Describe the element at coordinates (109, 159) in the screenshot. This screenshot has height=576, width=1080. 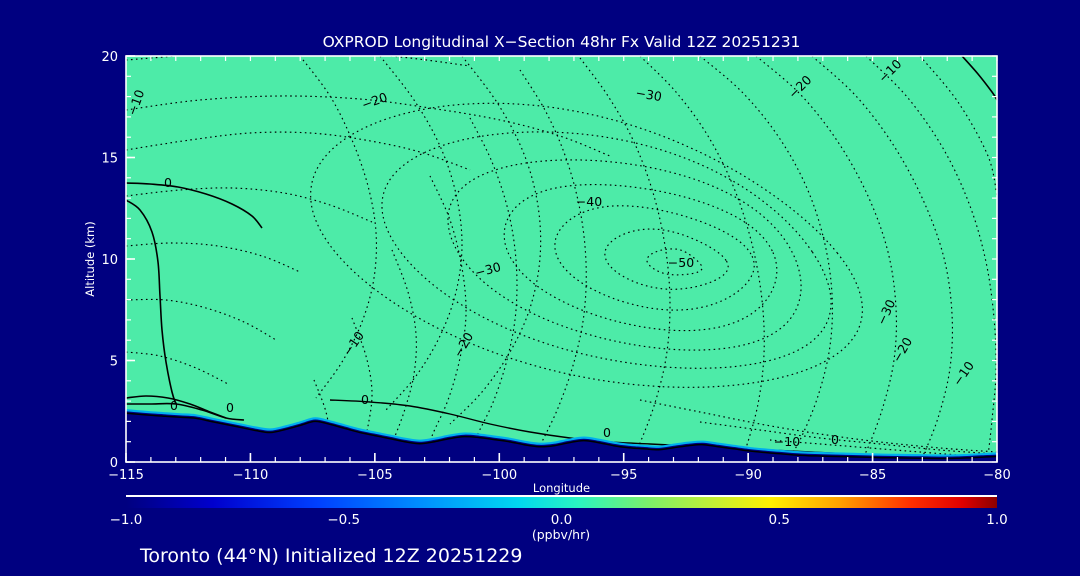
I see `y-tick-label: 15` at that location.